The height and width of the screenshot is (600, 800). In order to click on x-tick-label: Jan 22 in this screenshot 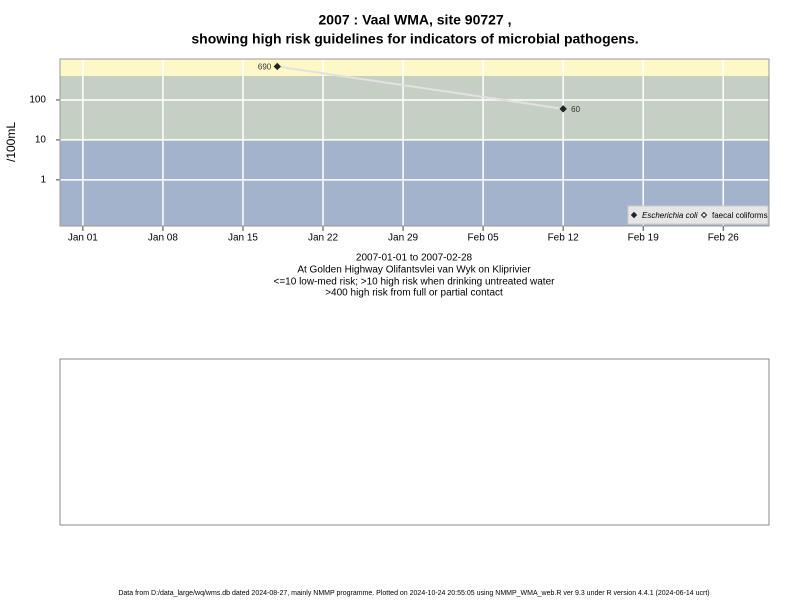, I will do `click(323, 238)`.